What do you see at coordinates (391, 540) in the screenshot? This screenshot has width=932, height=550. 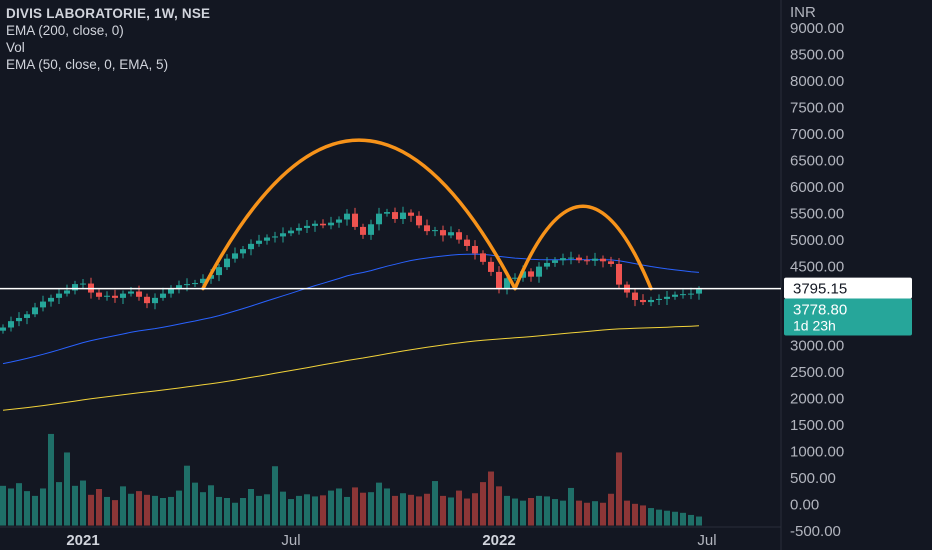 I see `time-axis: 2021 Jul 2022 Jul` at bounding box center [391, 540].